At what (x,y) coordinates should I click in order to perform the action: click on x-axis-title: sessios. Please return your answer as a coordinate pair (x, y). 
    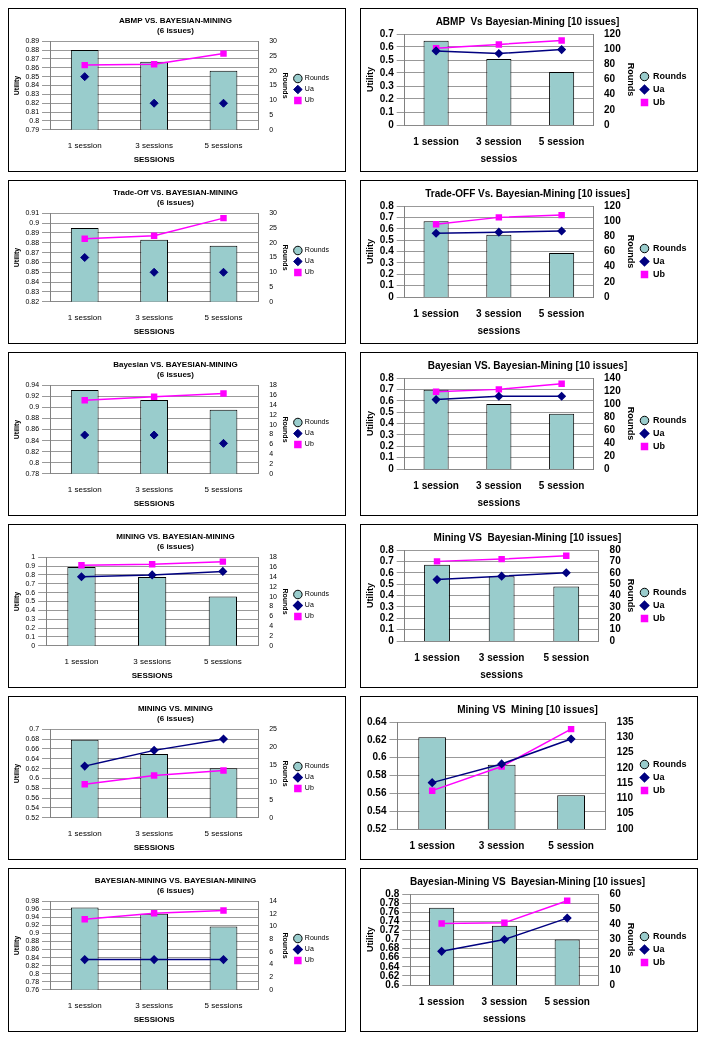
    Looking at the image, I should click on (499, 158).